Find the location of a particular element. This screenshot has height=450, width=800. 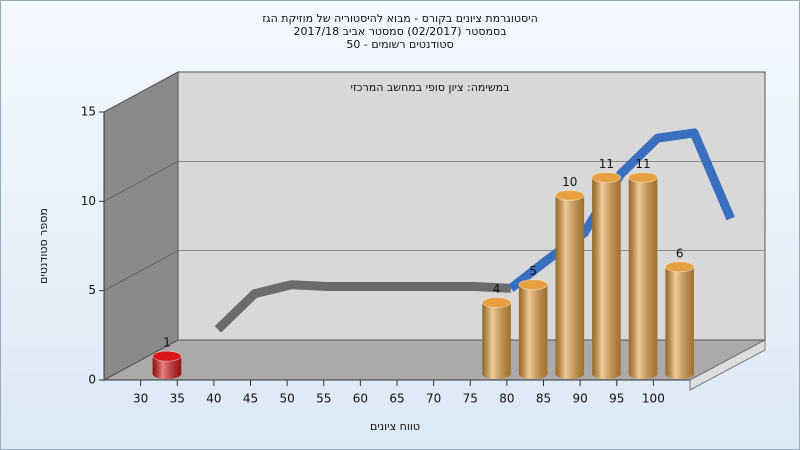

y-tick-label: 0 is located at coordinates (92, 380).